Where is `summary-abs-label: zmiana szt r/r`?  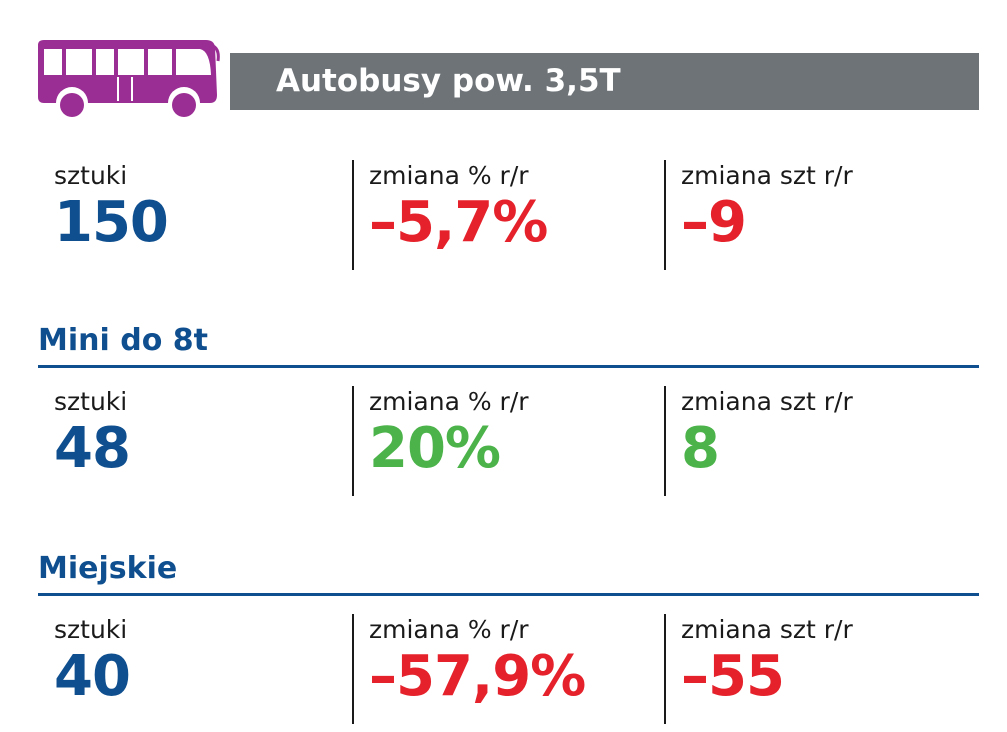 summary-abs-label: zmiana szt r/r is located at coordinates (767, 175).